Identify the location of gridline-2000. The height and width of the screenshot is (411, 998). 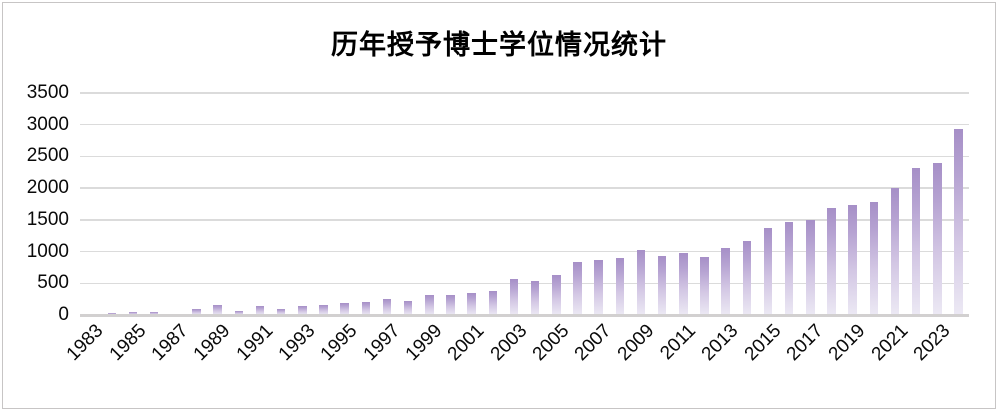
(524, 188).